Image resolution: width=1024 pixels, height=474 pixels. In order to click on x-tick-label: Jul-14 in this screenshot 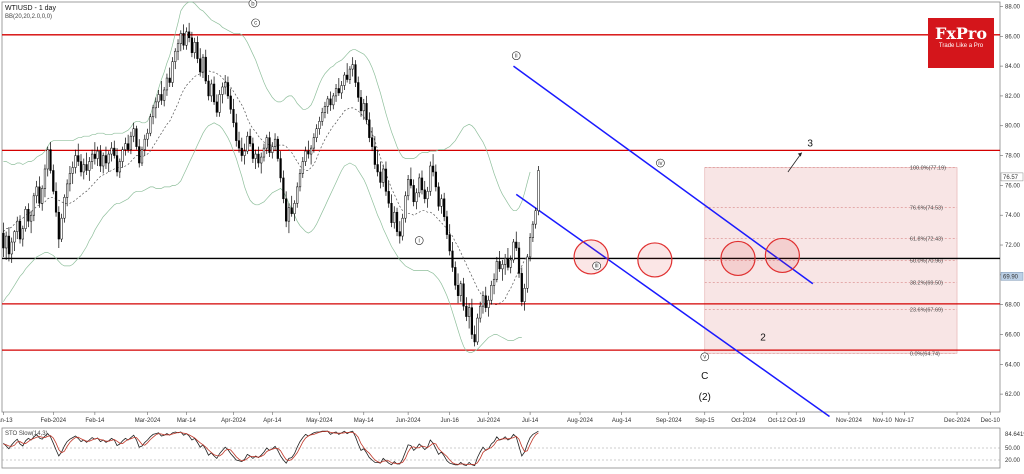, I will do `click(530, 421)`.